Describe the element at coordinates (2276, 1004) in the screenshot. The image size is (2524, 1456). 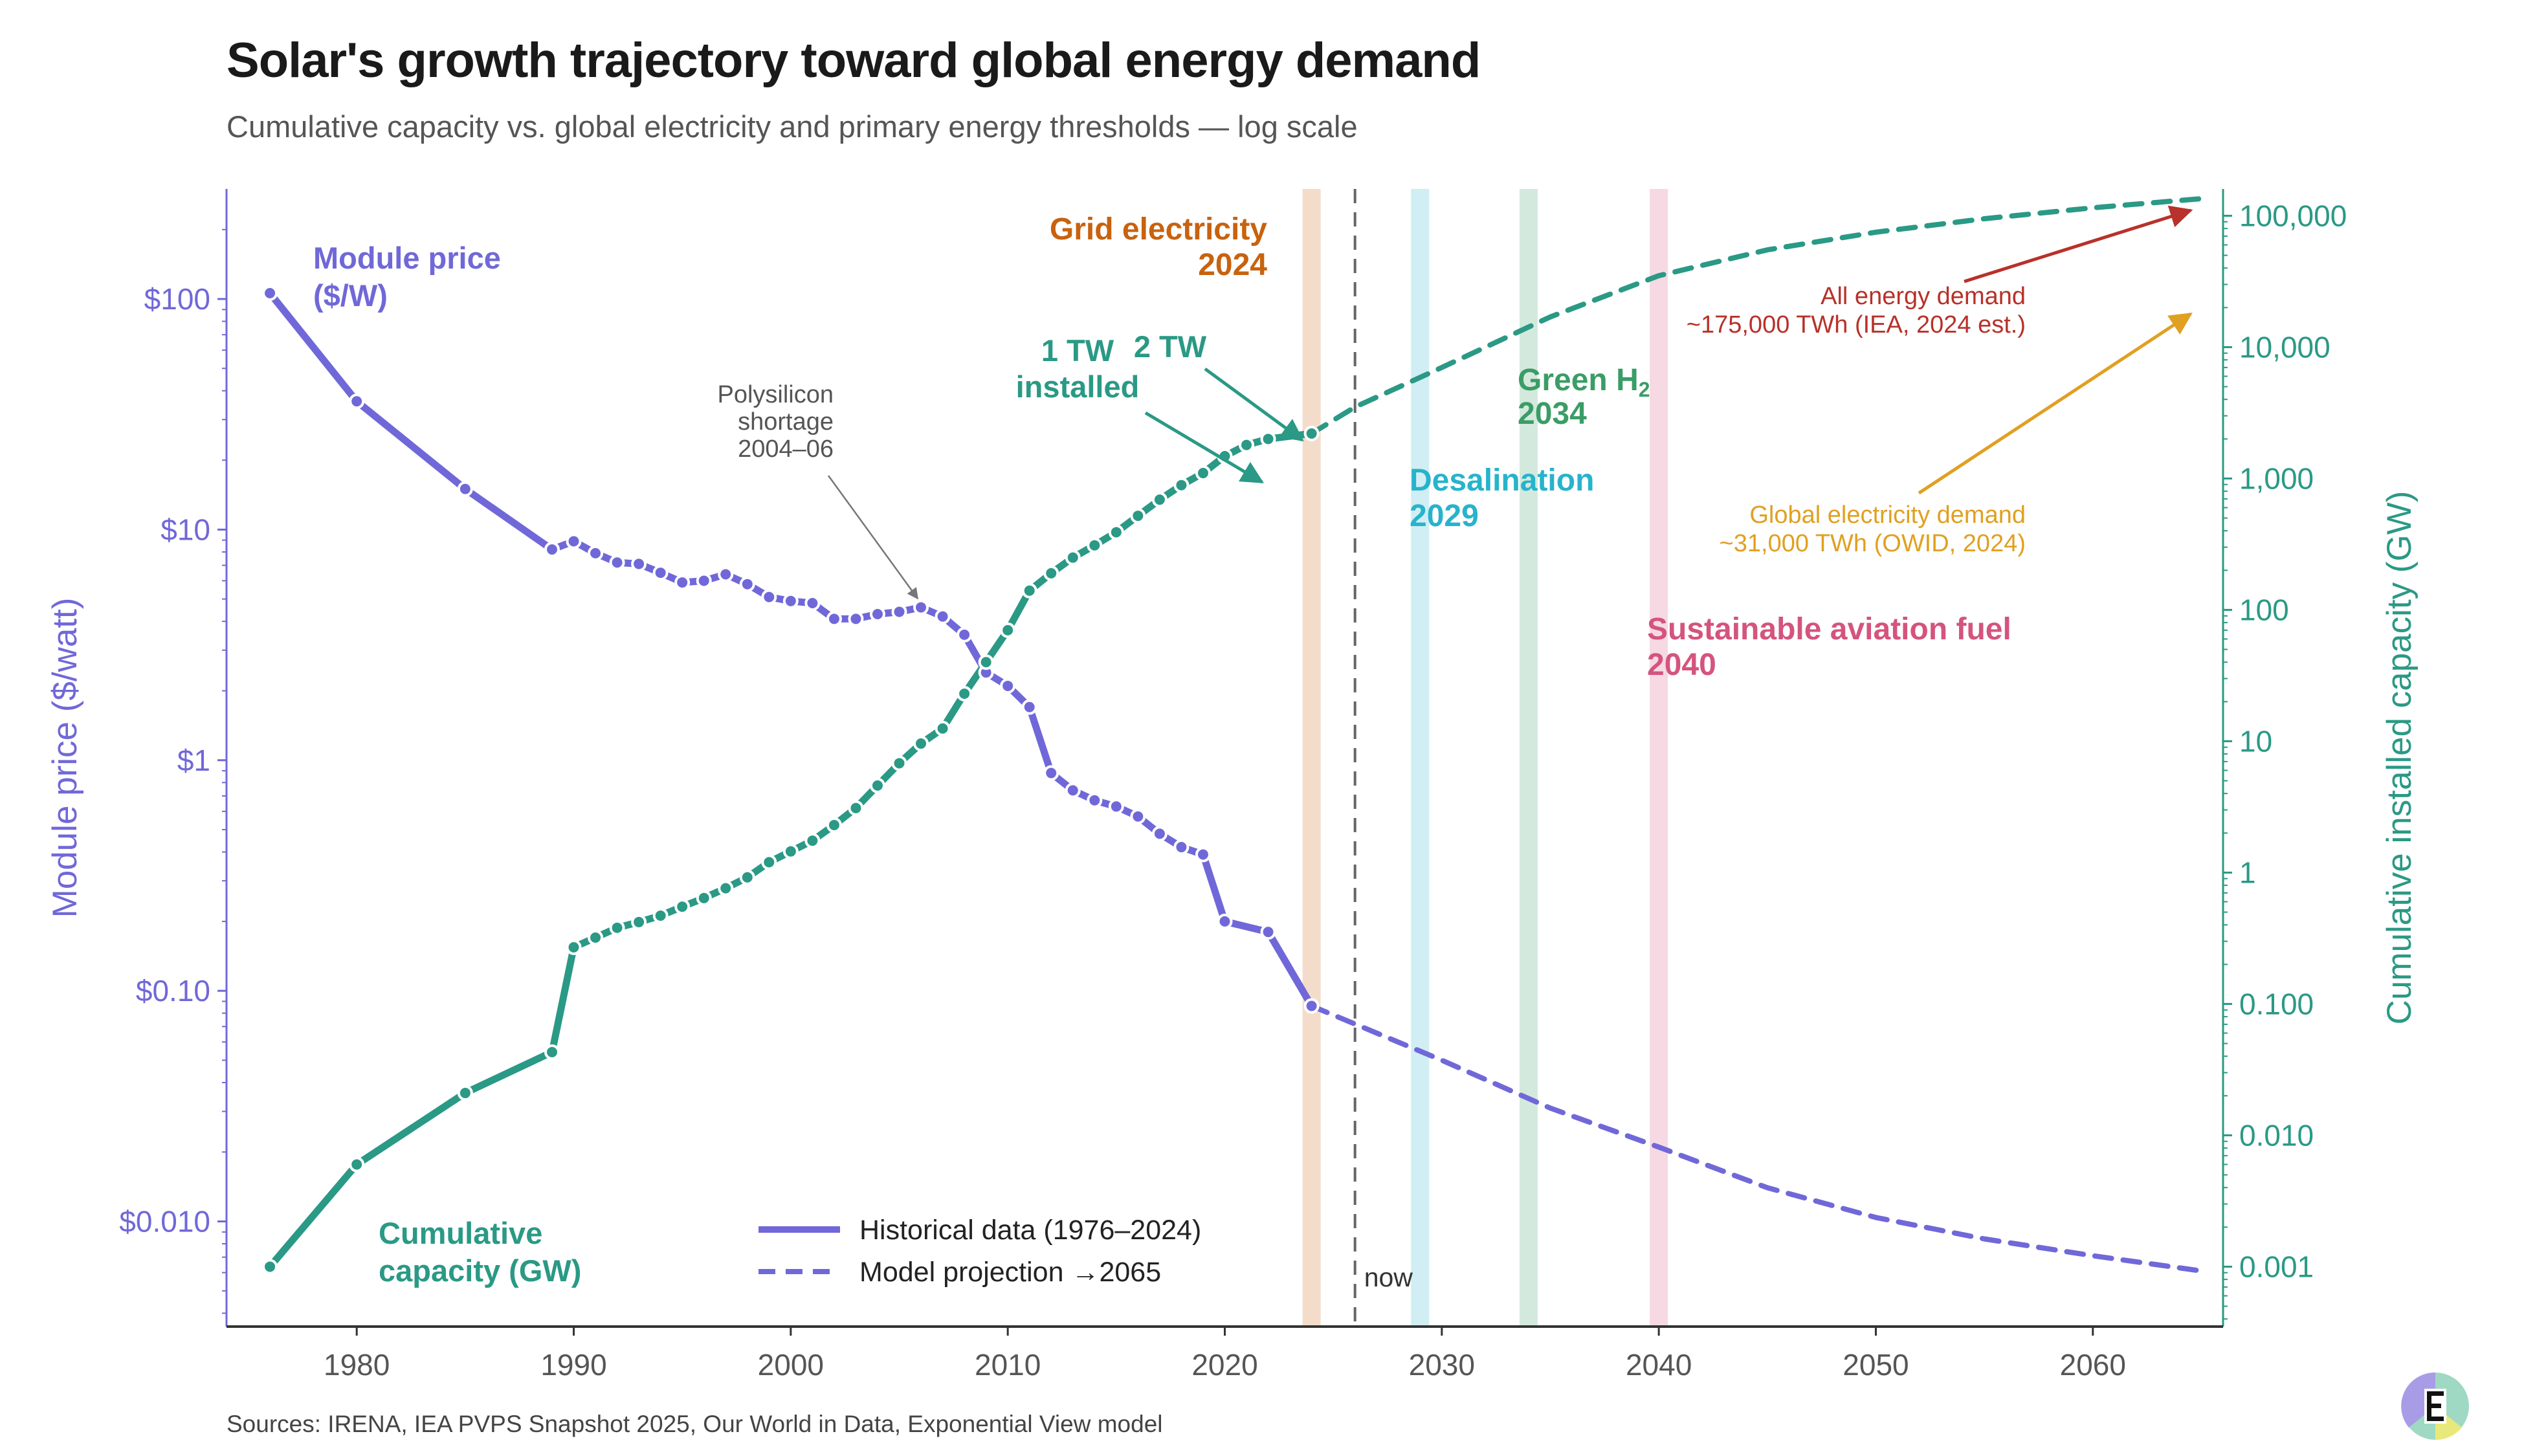
I see `y-right-tick-label: 0.100` at that location.